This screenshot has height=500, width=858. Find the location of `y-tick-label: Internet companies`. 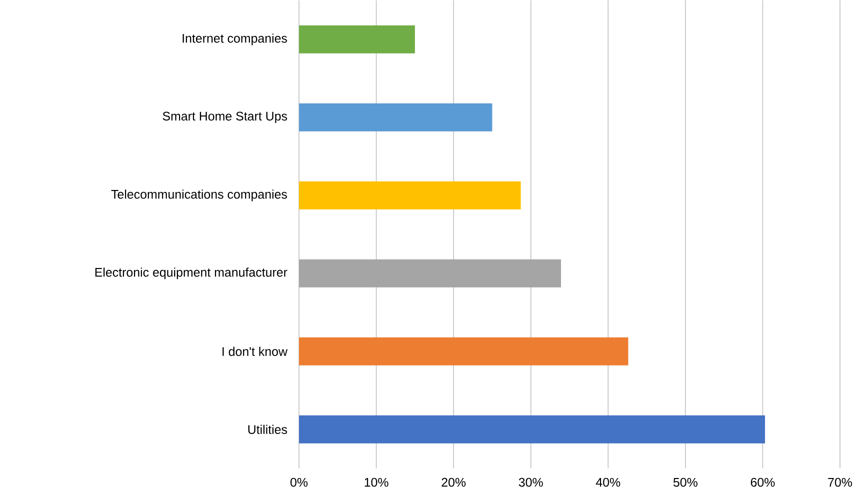

y-tick-label: Internet companies is located at coordinates (235, 39).